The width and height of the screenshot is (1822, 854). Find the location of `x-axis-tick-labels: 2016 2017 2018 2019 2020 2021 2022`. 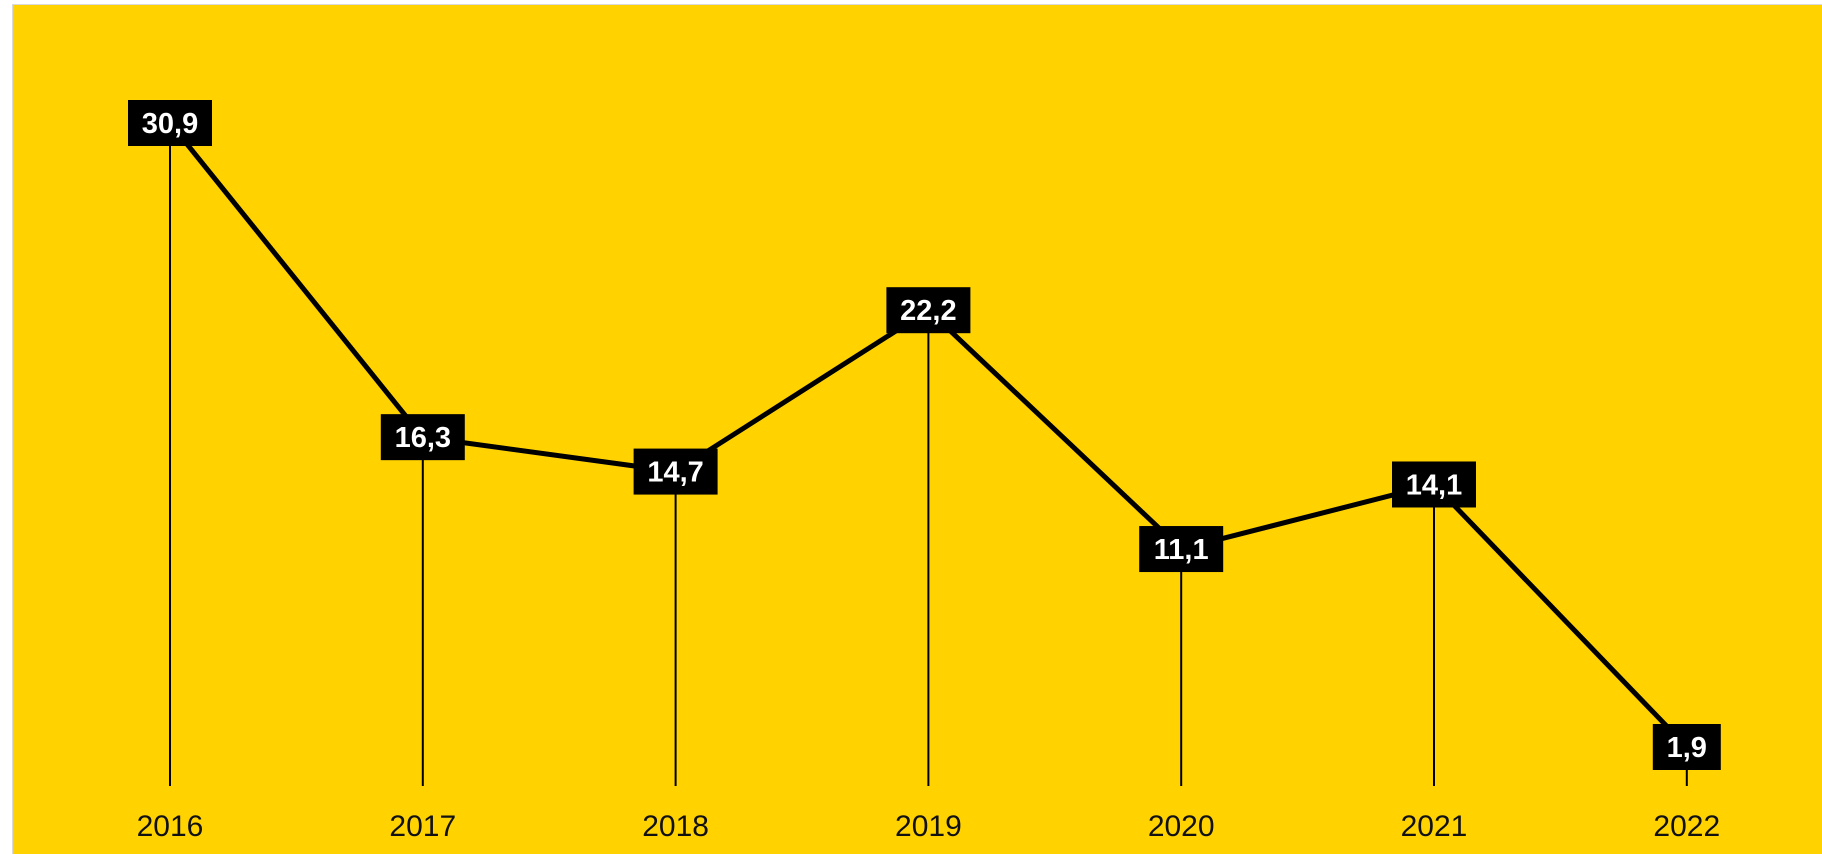

x-axis-tick-labels: 2016 2017 2018 2019 2020 2021 2022 is located at coordinates (929, 826).